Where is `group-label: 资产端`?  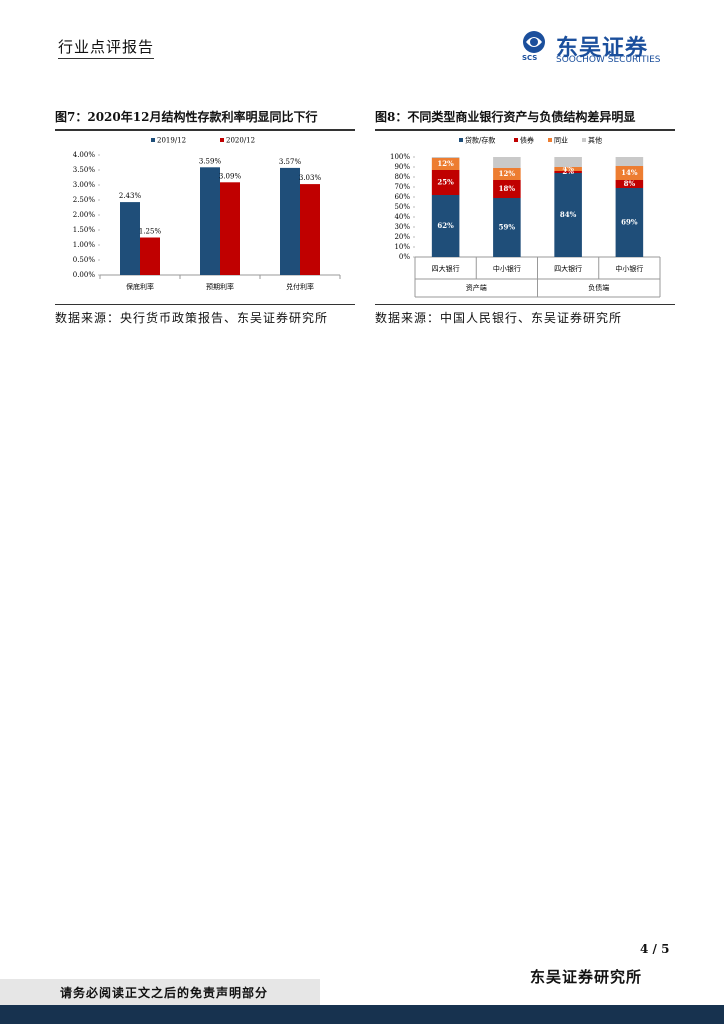
group-label: 资产端 is located at coordinates (476, 287).